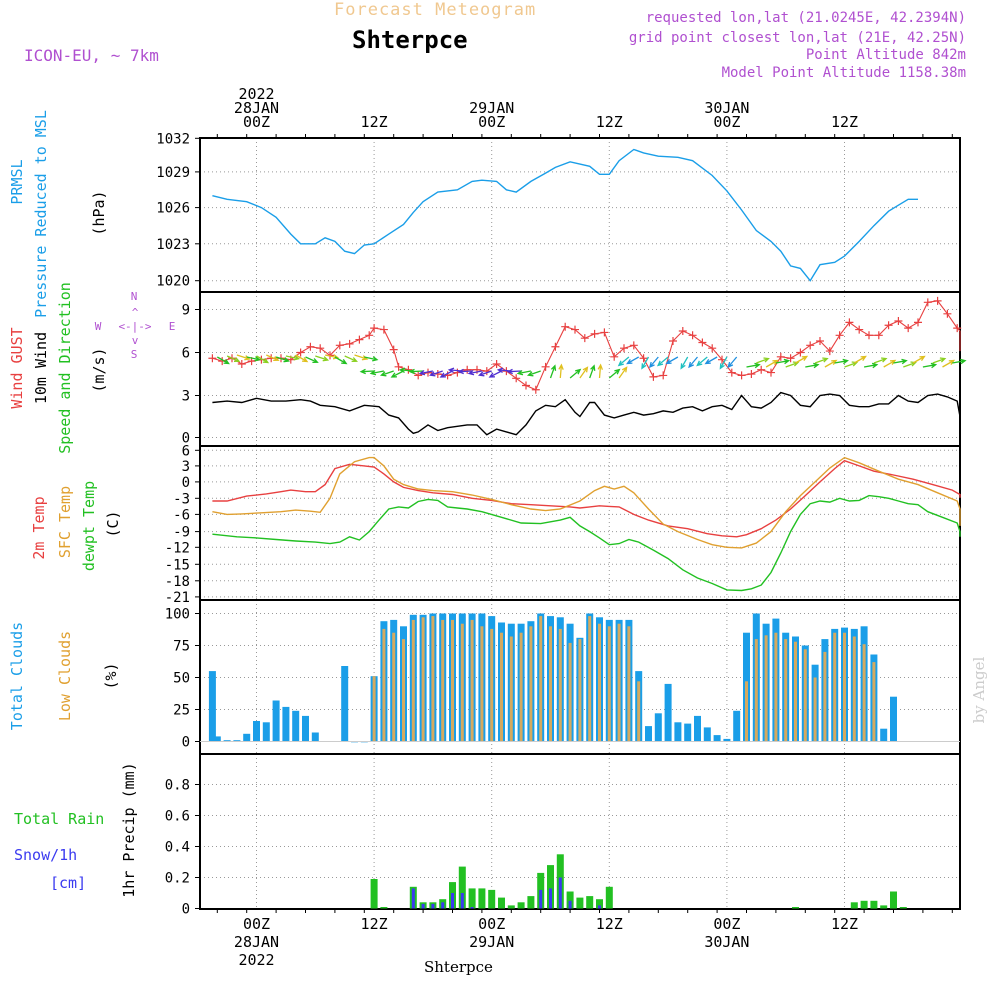  I want to click on y-tick-label: -12, so click(177, 548).